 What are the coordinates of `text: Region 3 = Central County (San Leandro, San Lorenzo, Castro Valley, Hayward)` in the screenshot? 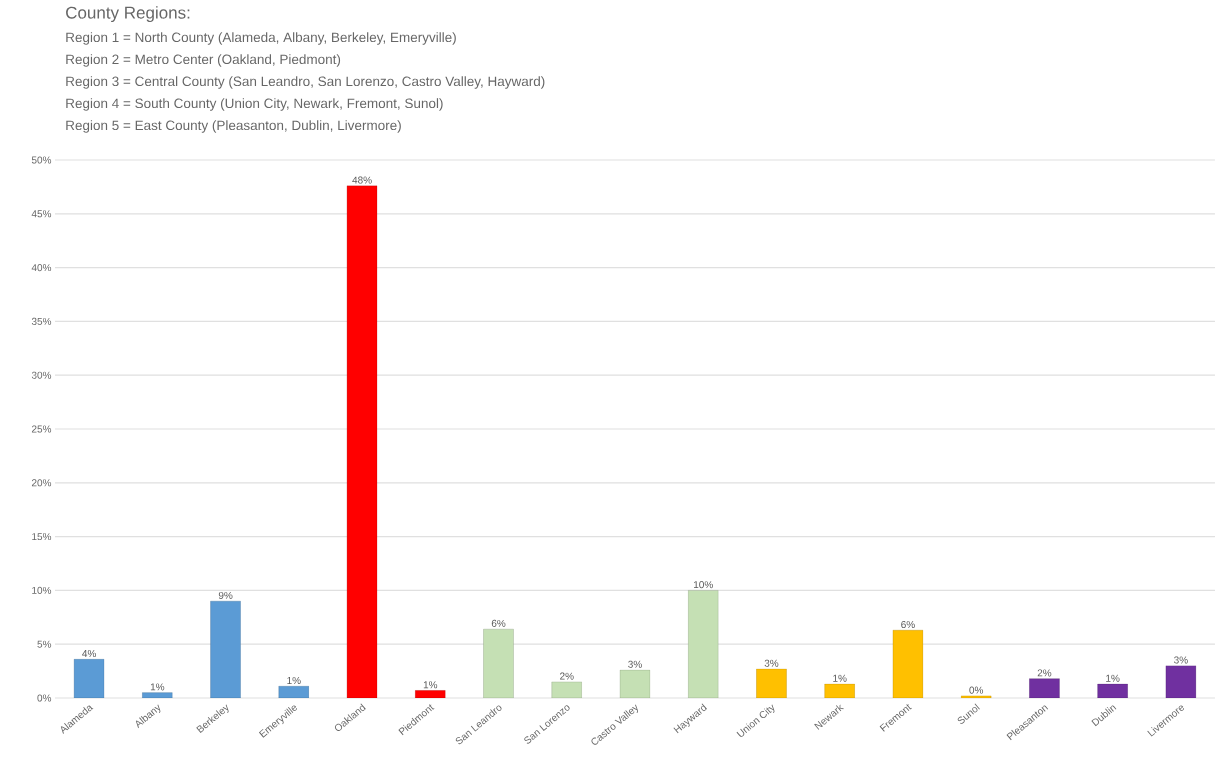 It's located at (305, 82).